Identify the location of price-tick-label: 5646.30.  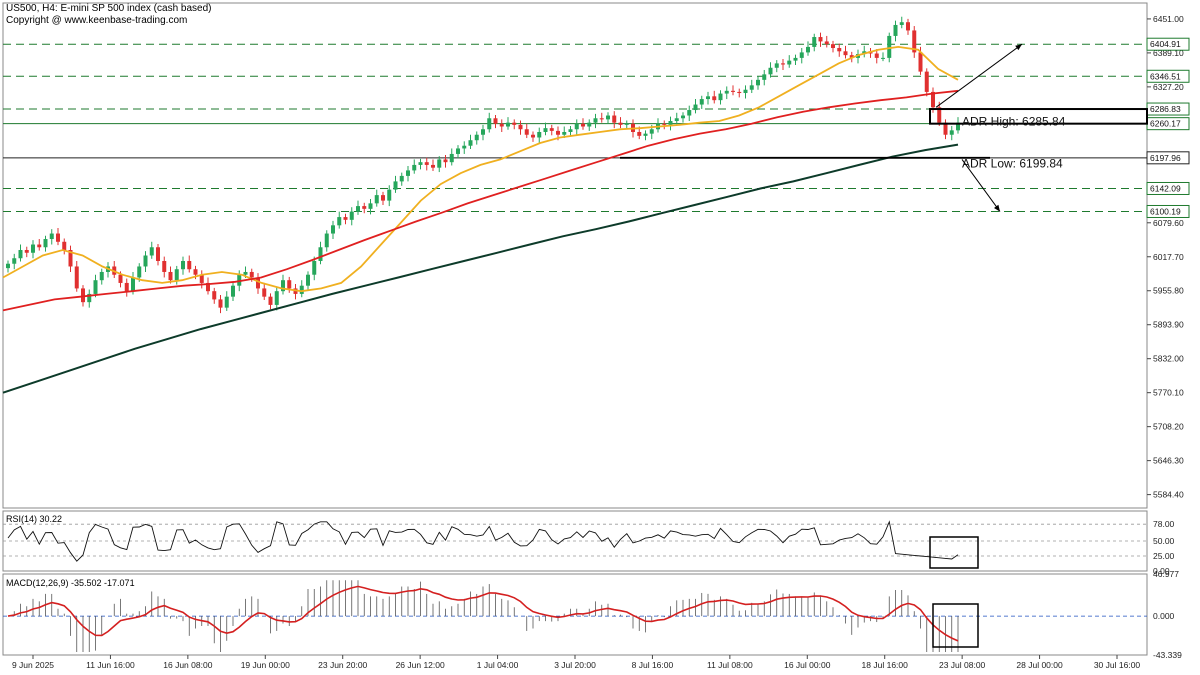
(1168, 461).